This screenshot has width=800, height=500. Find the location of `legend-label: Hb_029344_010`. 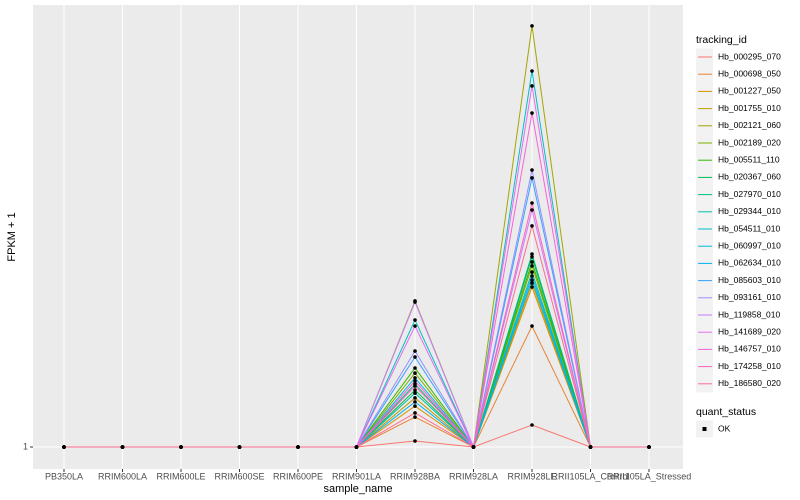

legend-label: Hb_029344_010 is located at coordinates (749, 211).